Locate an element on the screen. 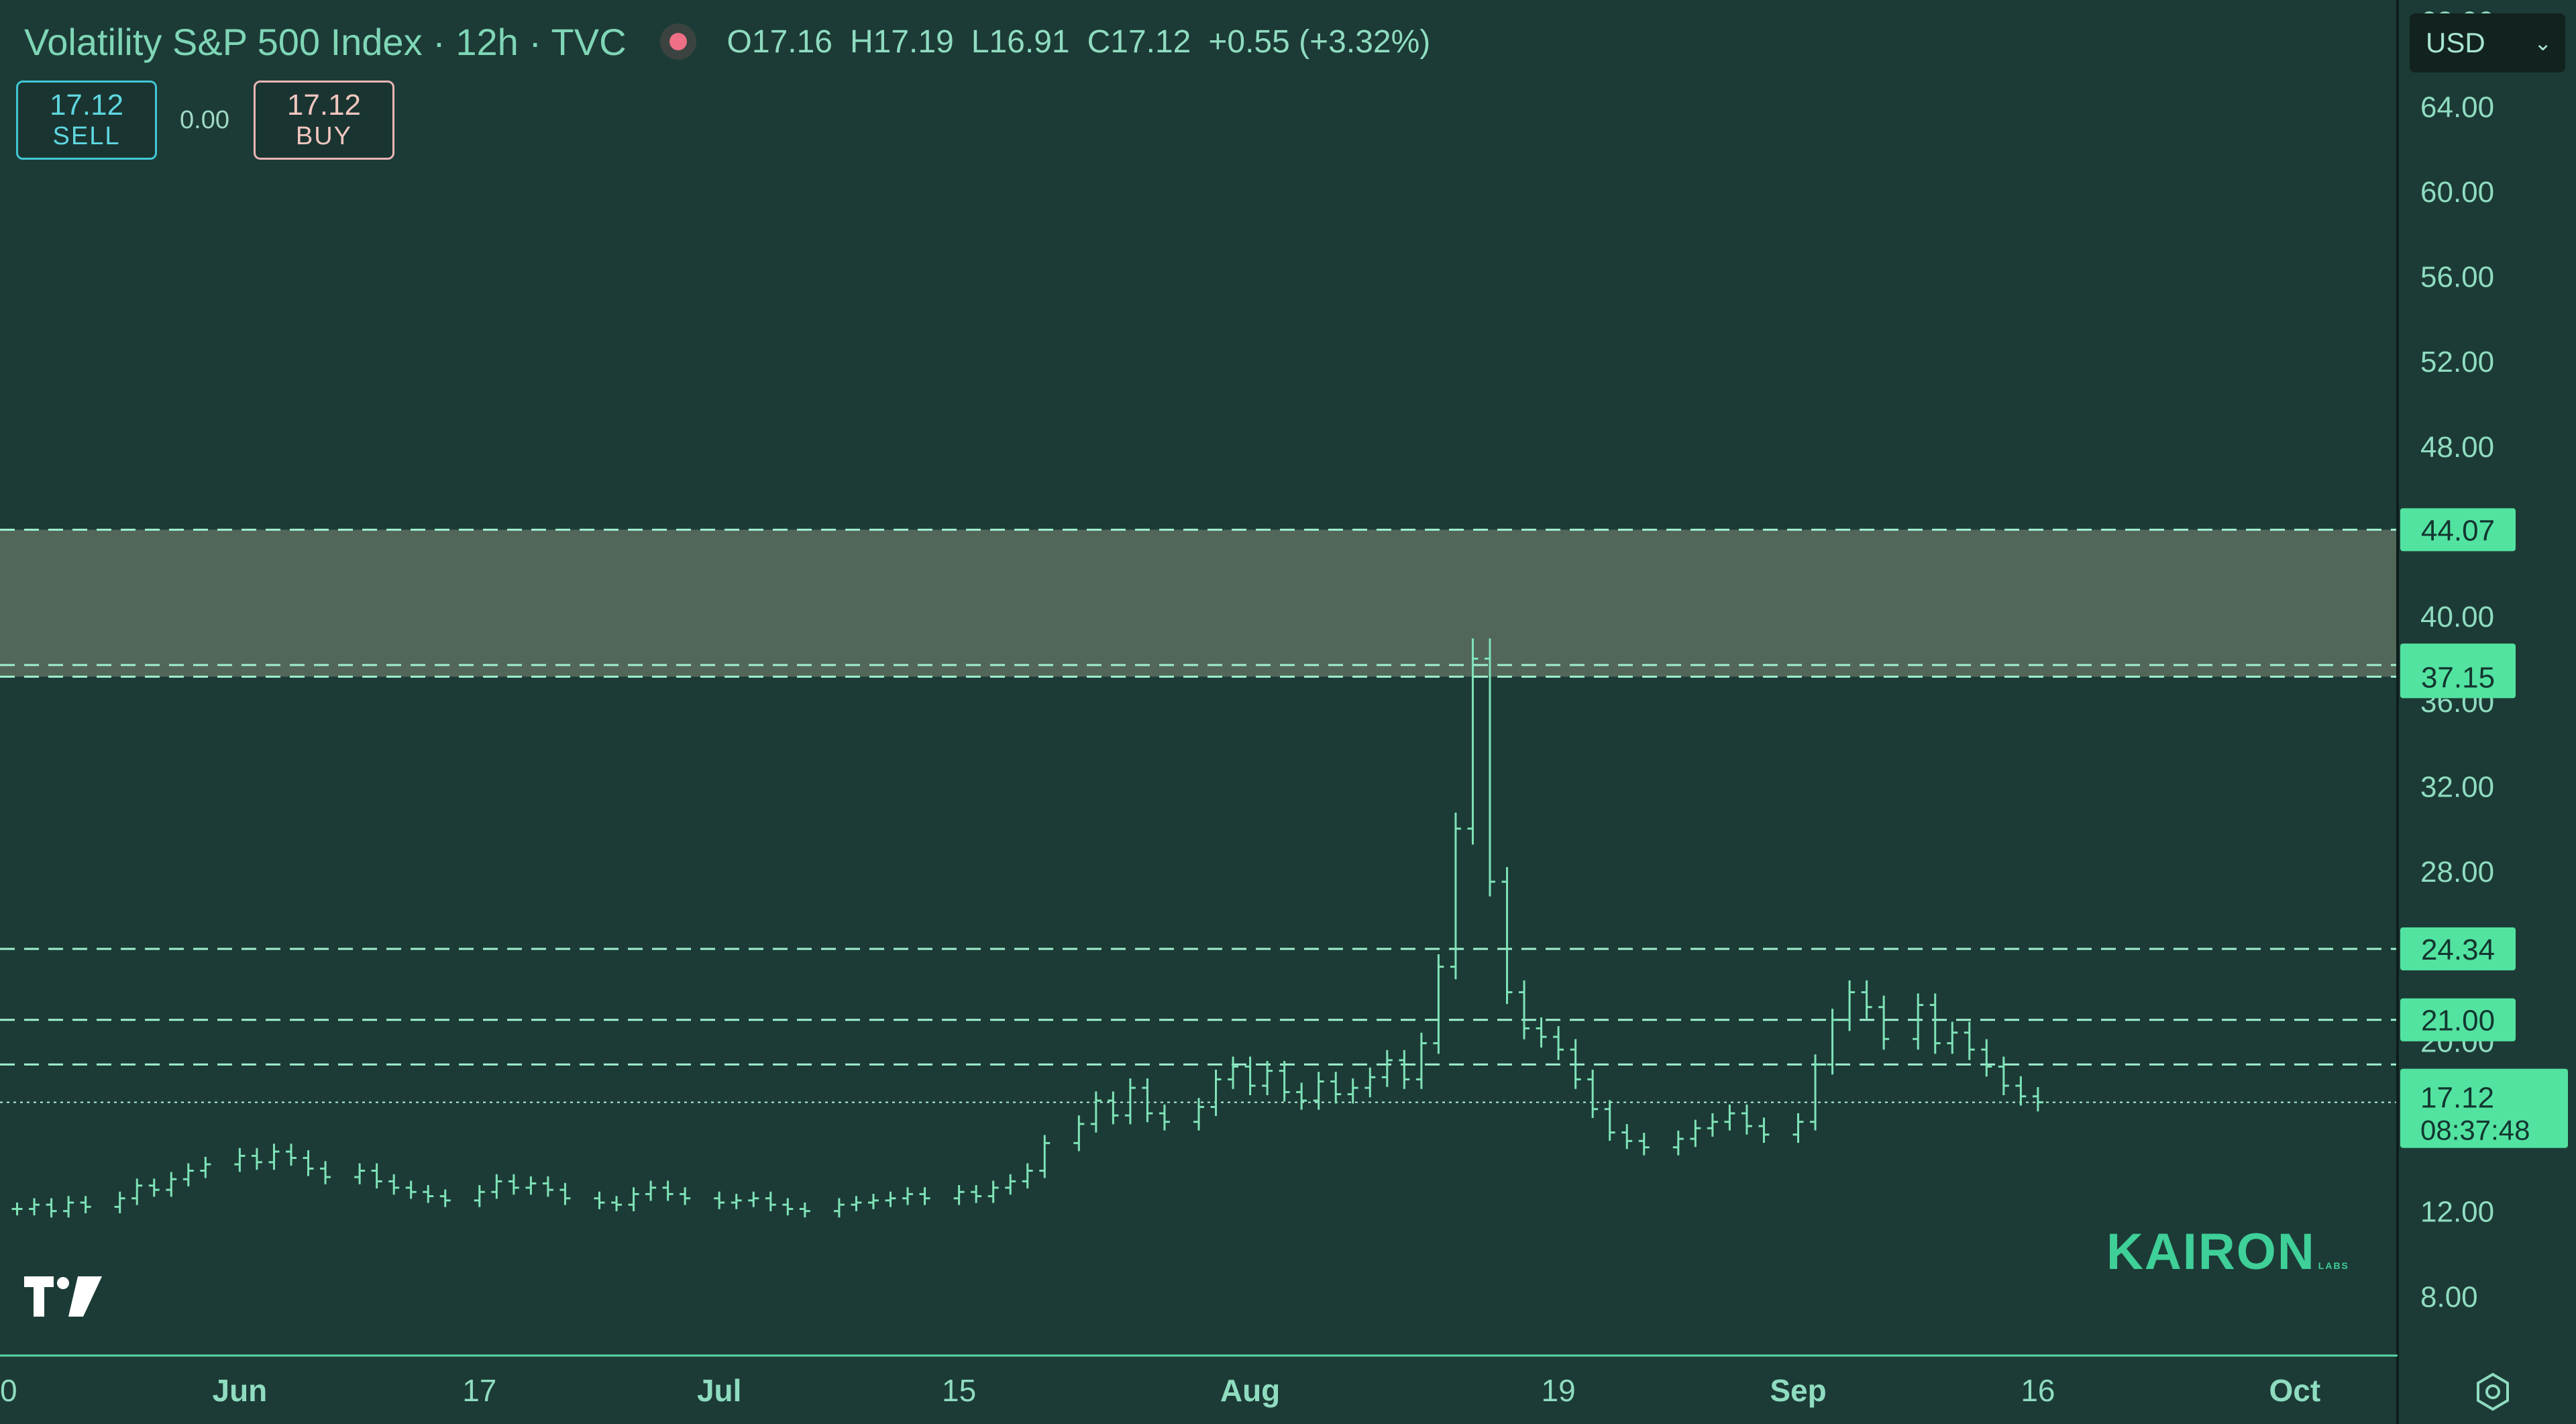 The height and width of the screenshot is (1424, 2576). spread-value: 0.00 is located at coordinates (204, 119).